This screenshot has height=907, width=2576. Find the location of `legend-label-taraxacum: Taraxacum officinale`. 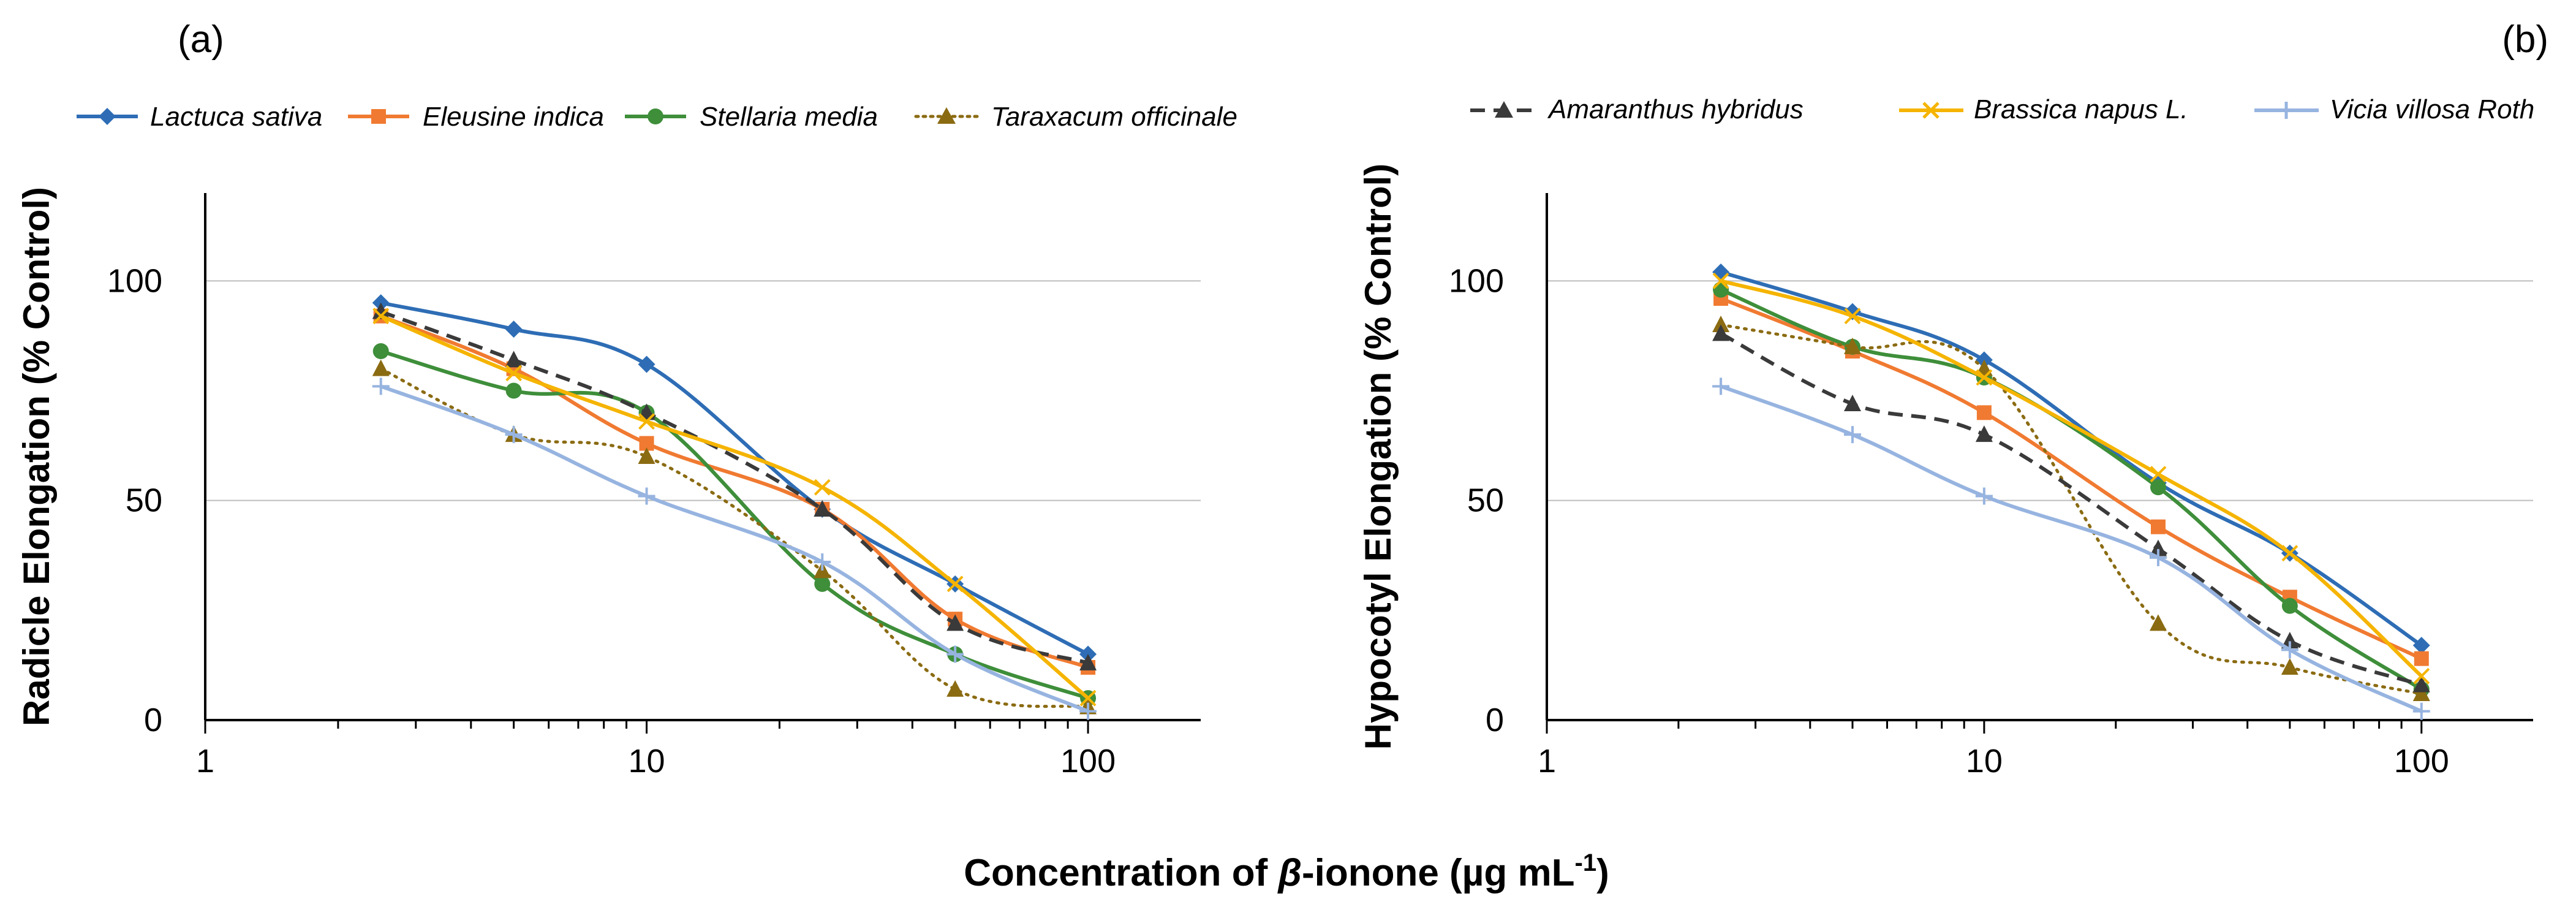

legend-label-taraxacum: Taraxacum officinale is located at coordinates (1114, 117).